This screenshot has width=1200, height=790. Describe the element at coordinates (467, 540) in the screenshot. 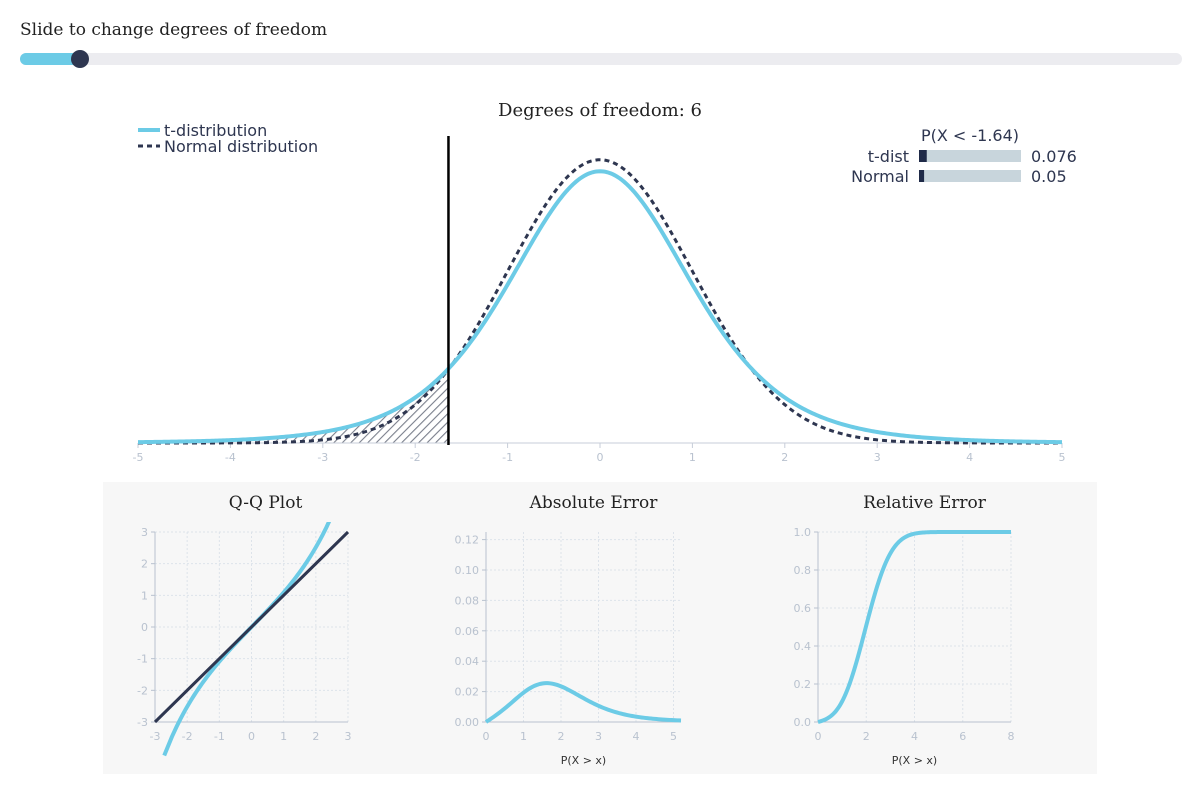

I see `y-tick-label: 0.12` at that location.